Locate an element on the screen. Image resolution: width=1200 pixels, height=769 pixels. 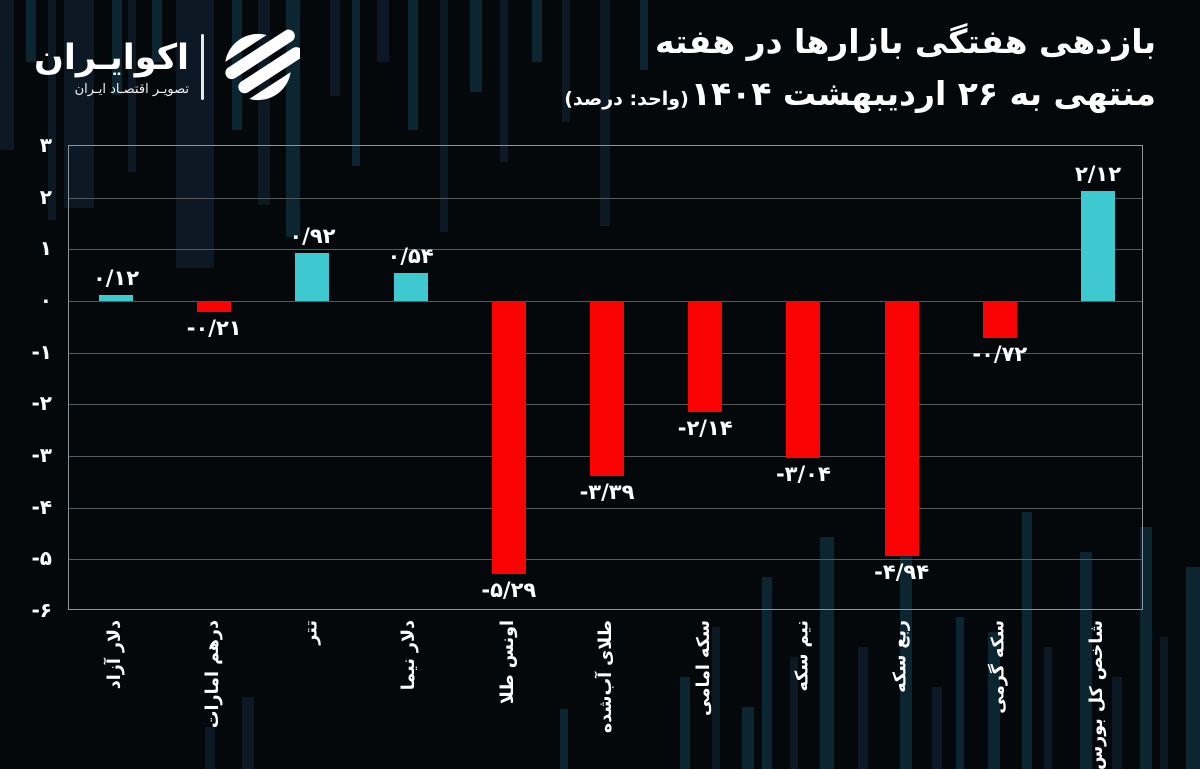
x-axis-label-5: طلای آب‌شده is located at coordinates (606, 677).